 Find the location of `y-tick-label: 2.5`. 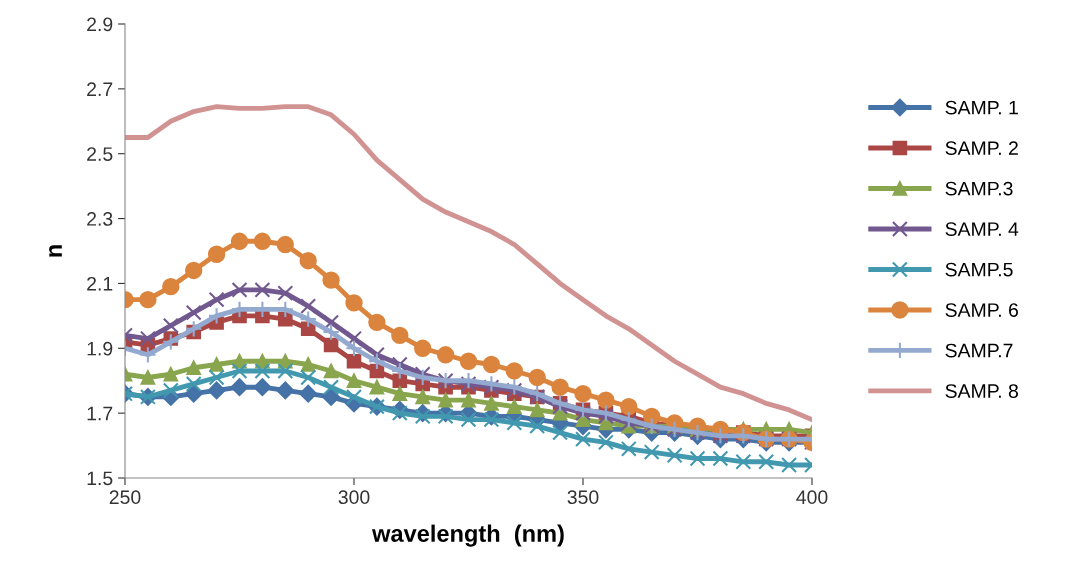

y-tick-label: 2.5 is located at coordinates (100, 154).